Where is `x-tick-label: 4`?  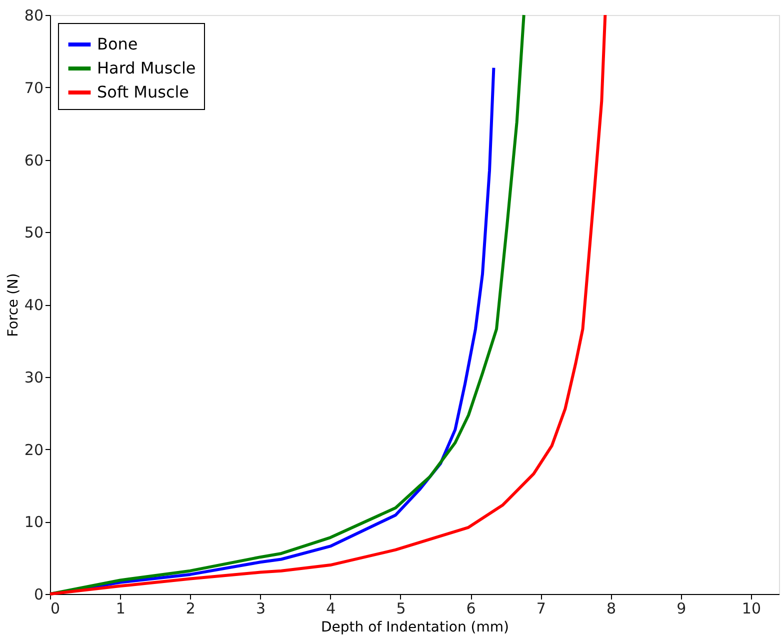 x-tick-label: 4 is located at coordinates (331, 609).